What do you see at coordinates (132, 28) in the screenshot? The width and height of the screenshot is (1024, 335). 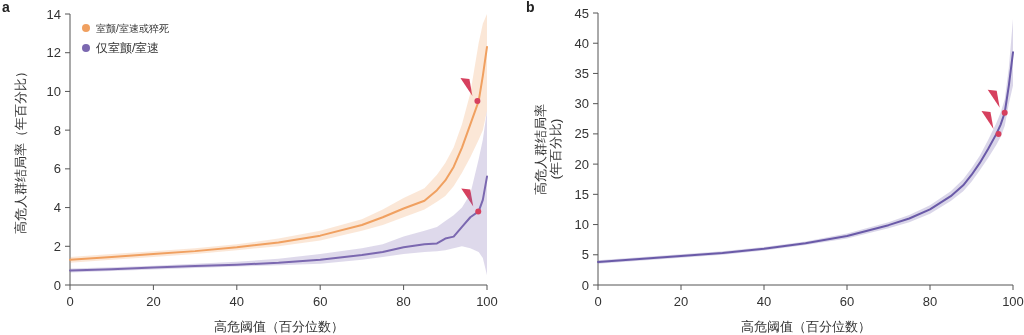 I see `legend-label: 室颤/室速或猝死` at bounding box center [132, 28].